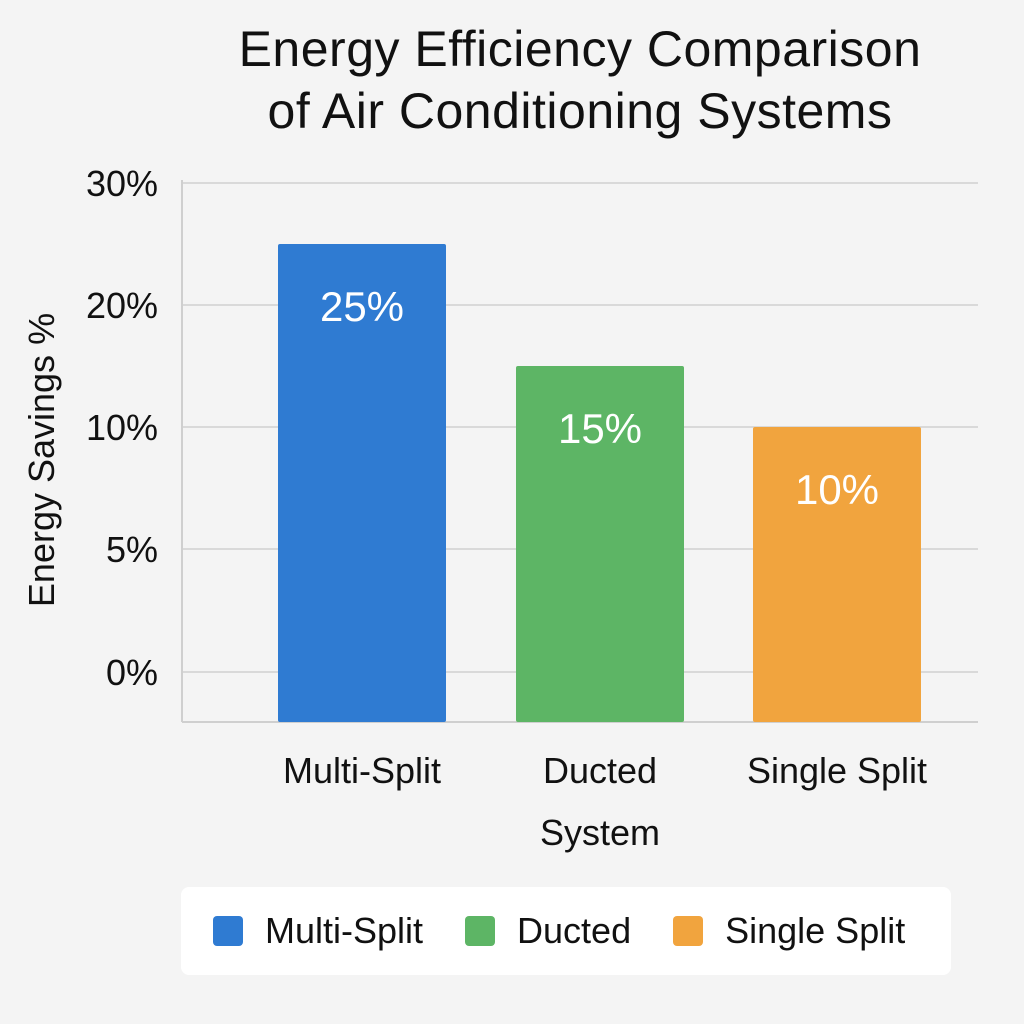 The width and height of the screenshot is (1024, 1024). What do you see at coordinates (688, 931) in the screenshot?
I see `legend-swatch-single-split` at bounding box center [688, 931].